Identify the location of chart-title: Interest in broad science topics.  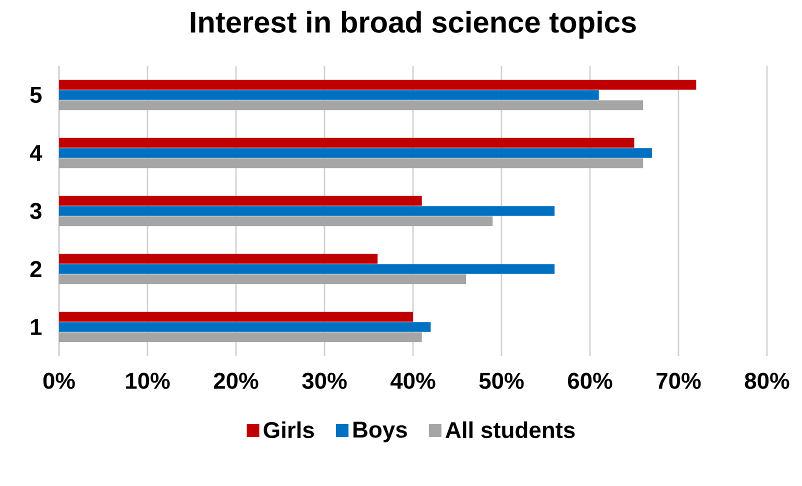
(413, 24).